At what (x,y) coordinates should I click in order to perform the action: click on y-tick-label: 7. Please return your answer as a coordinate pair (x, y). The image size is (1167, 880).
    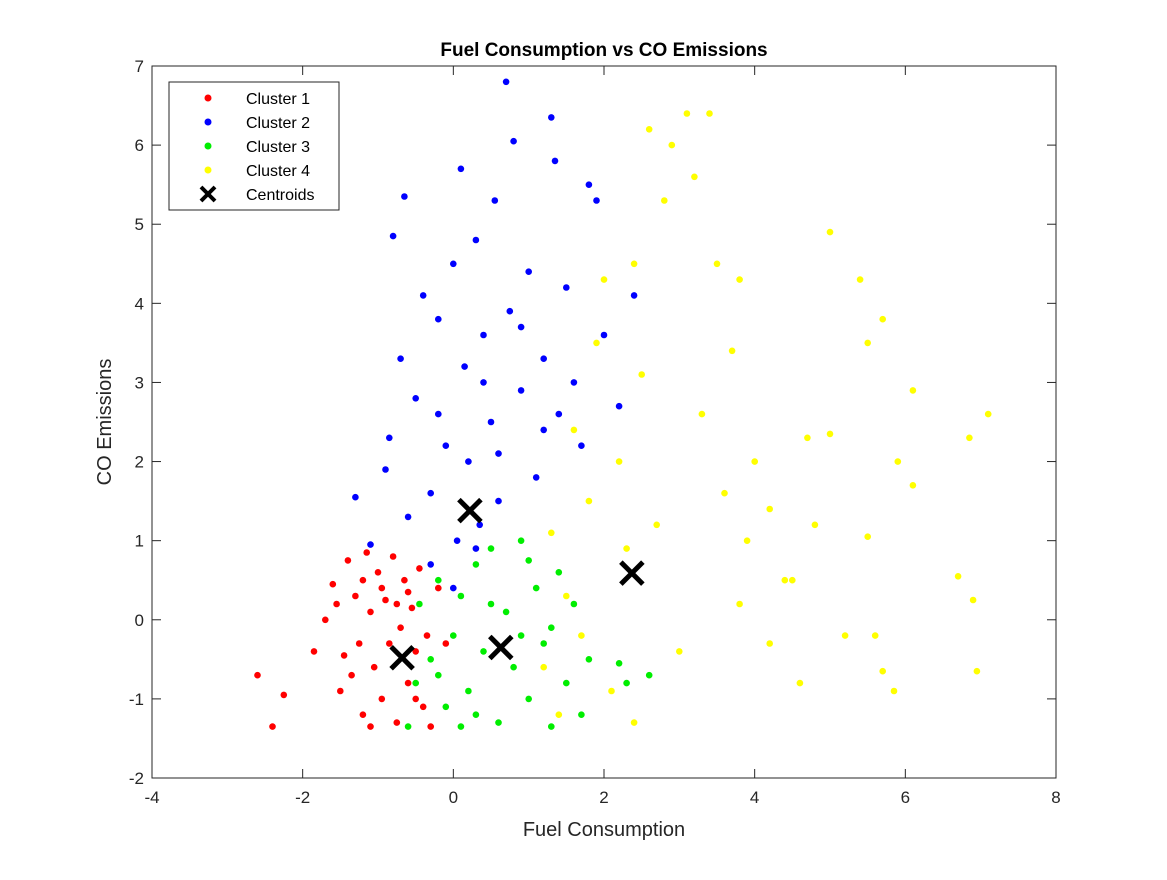
    Looking at the image, I should click on (139, 66).